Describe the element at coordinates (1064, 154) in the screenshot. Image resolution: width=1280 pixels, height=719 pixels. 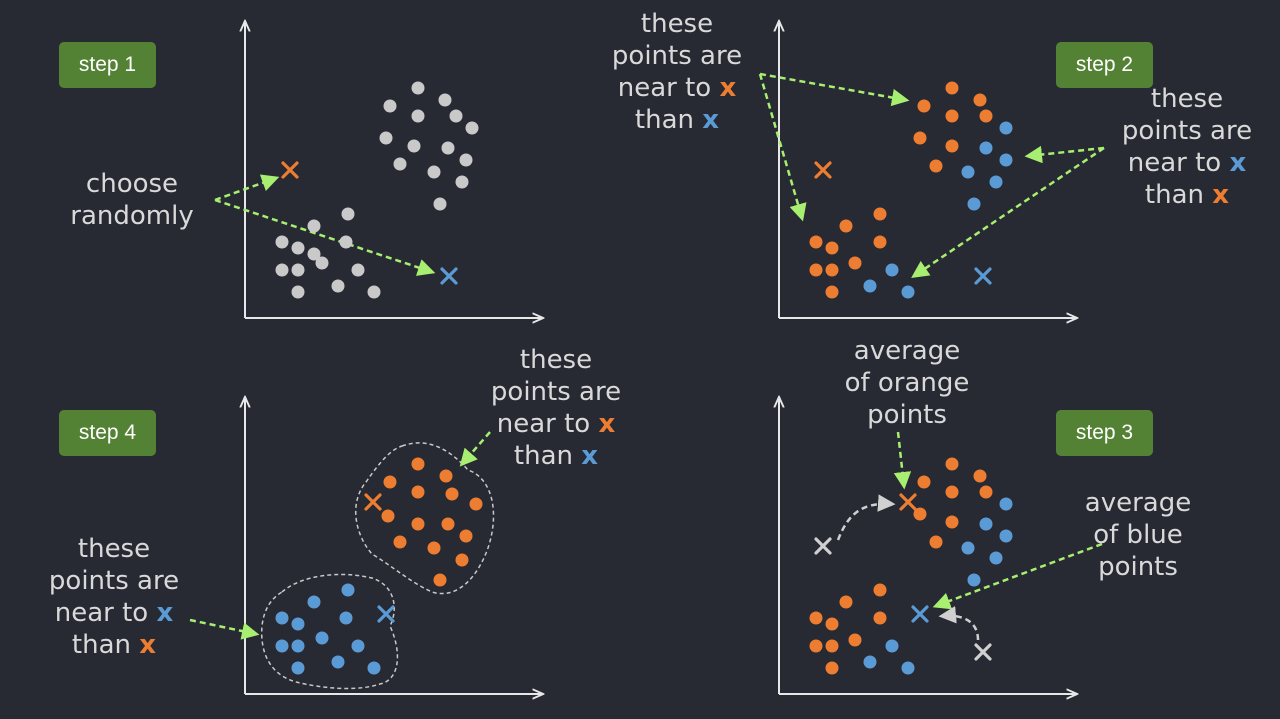
I see `arrow-to-top-blue` at that location.